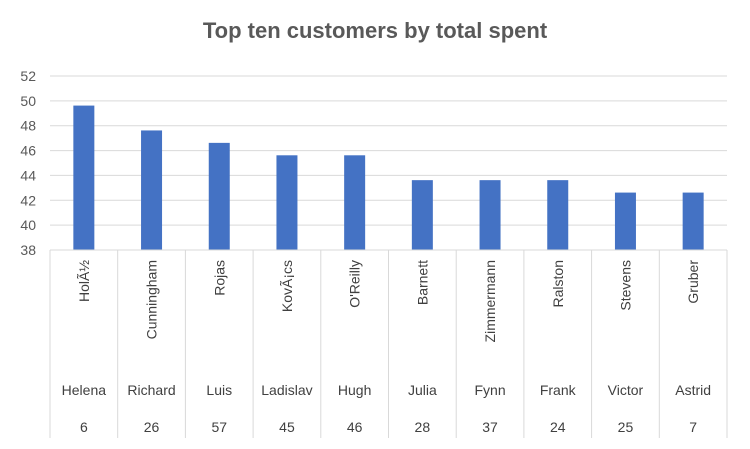 The width and height of the screenshot is (750, 449). Describe the element at coordinates (152, 427) in the screenshot. I see `category-id: 26` at that location.